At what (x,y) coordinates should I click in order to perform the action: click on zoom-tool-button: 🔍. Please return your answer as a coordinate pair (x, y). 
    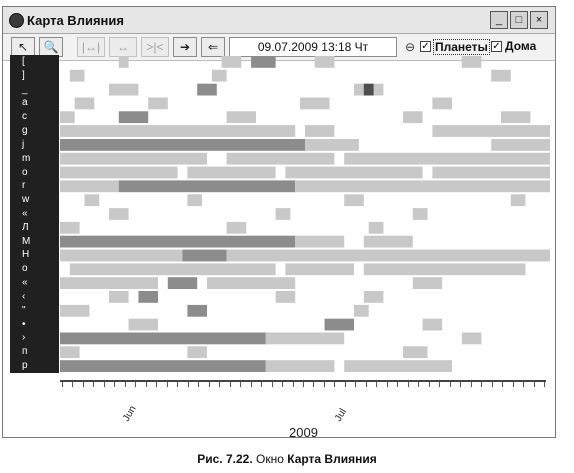
    Looking at the image, I should click on (51, 47).